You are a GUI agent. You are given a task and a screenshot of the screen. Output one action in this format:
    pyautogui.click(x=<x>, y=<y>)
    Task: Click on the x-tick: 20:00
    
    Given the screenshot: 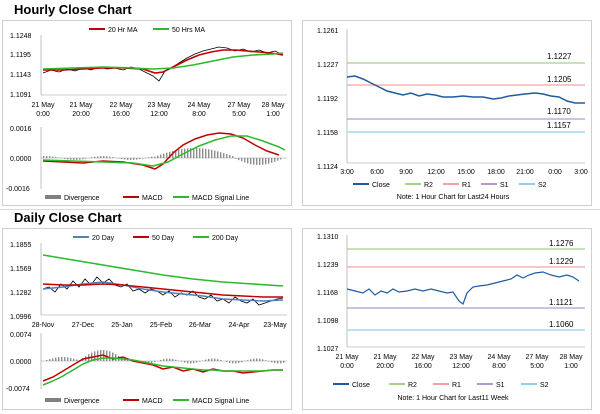 What is the action you would take?
    pyautogui.click(x=81, y=114)
    